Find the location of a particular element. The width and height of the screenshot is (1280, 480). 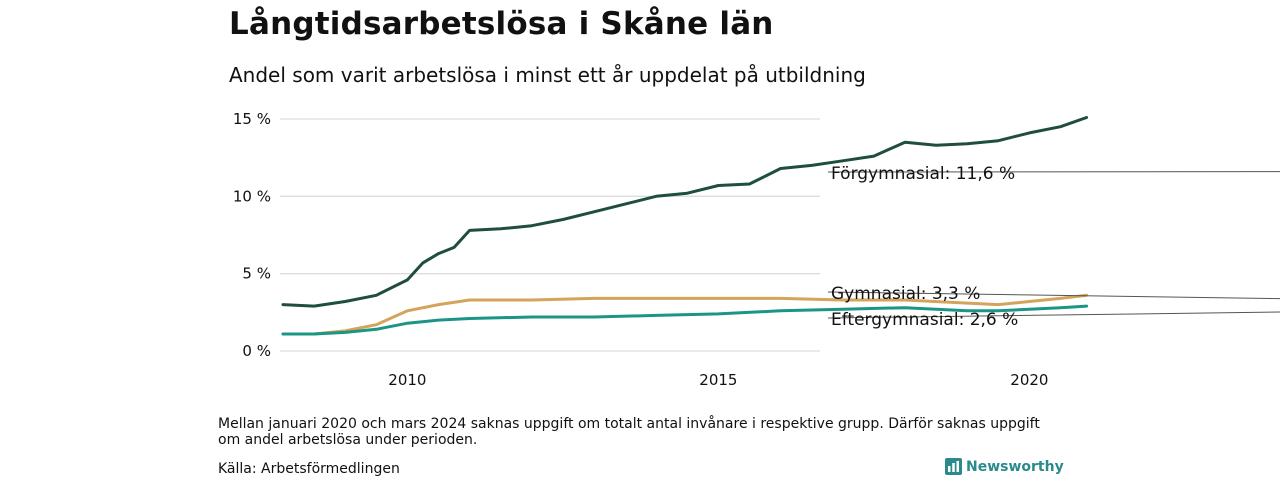

bar-chart-icon is located at coordinates (953, 466).